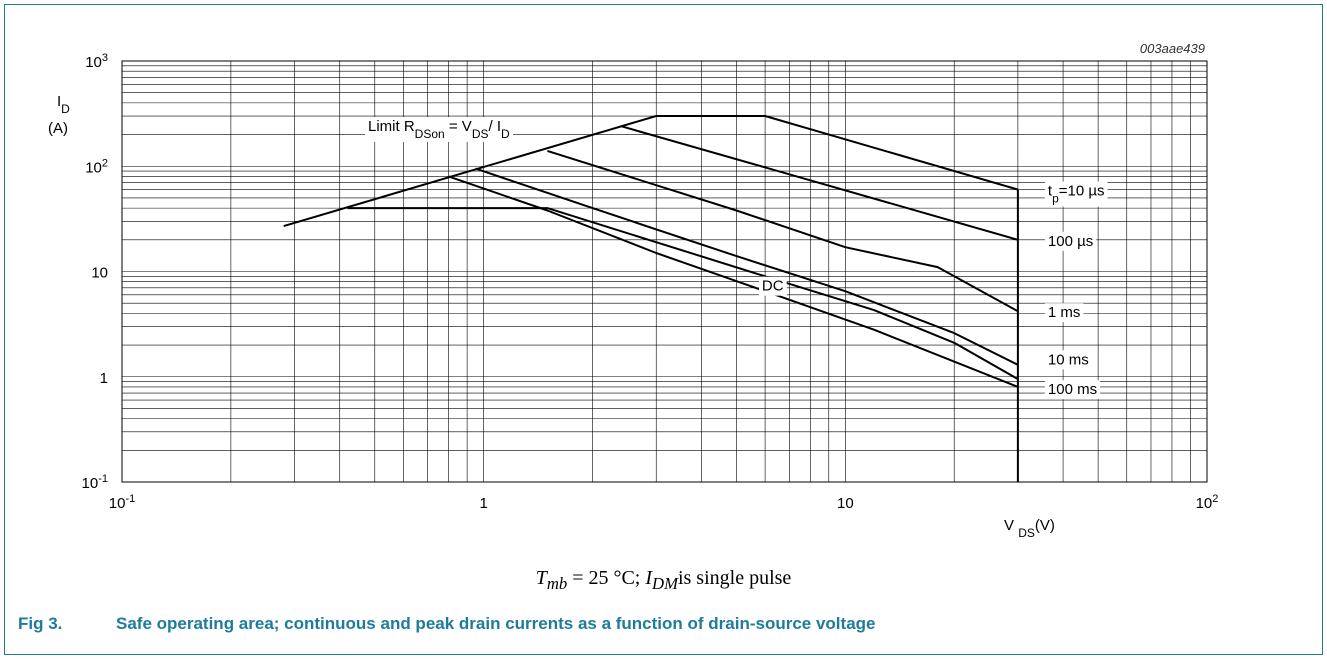  I want to click on limit-rdson-line, so click(470, 171).